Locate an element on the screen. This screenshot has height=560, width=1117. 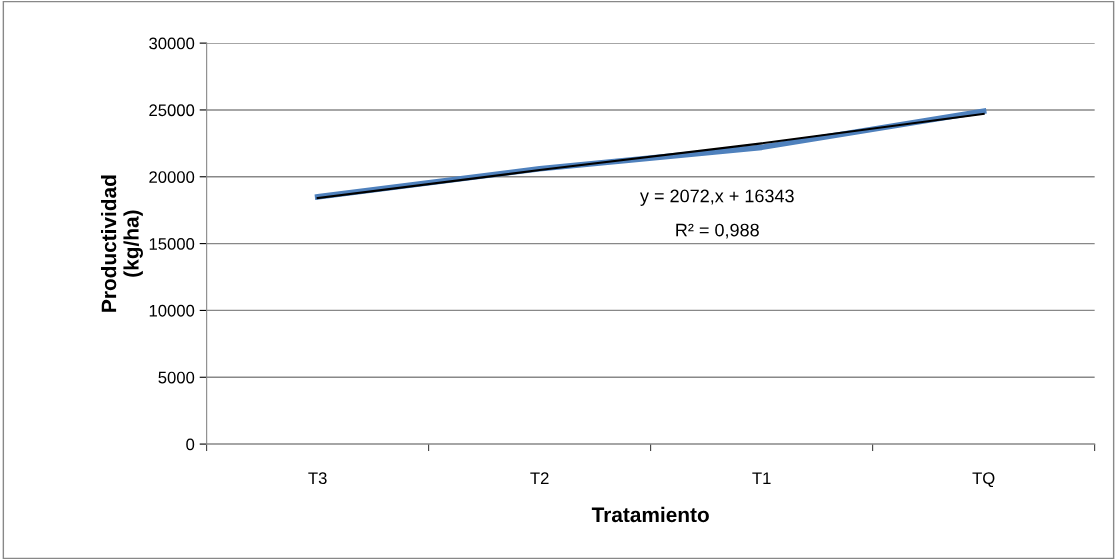
y-tick-label: 0 is located at coordinates (190, 444).